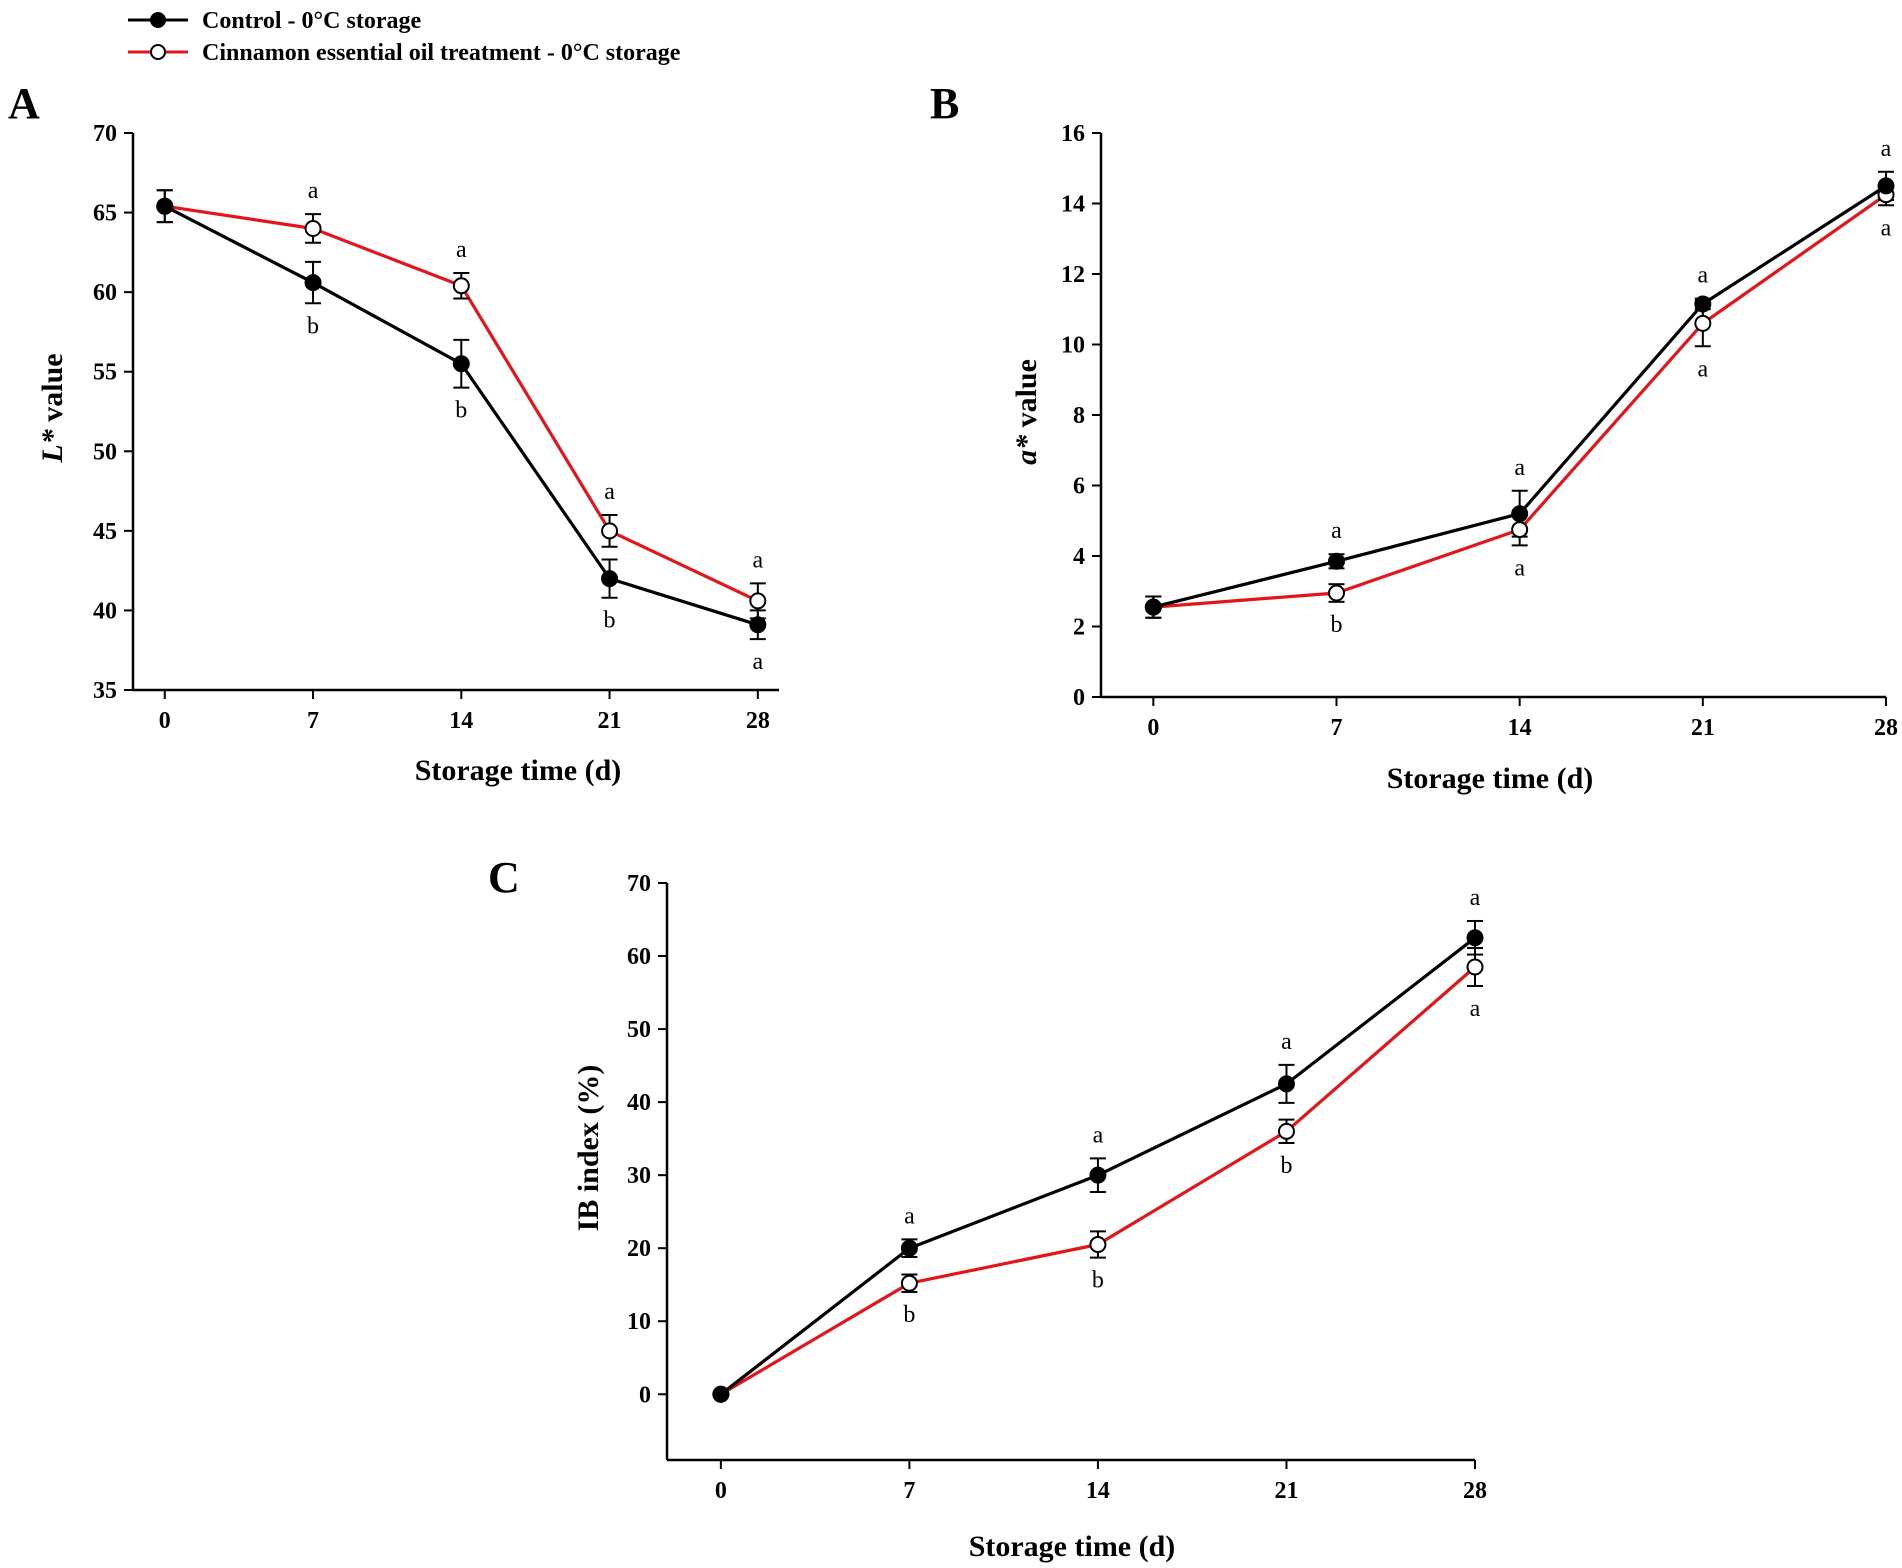 The height and width of the screenshot is (1568, 1902). What do you see at coordinates (105, 293) in the screenshot?
I see `panel-a-y-tick-label: 60` at bounding box center [105, 293].